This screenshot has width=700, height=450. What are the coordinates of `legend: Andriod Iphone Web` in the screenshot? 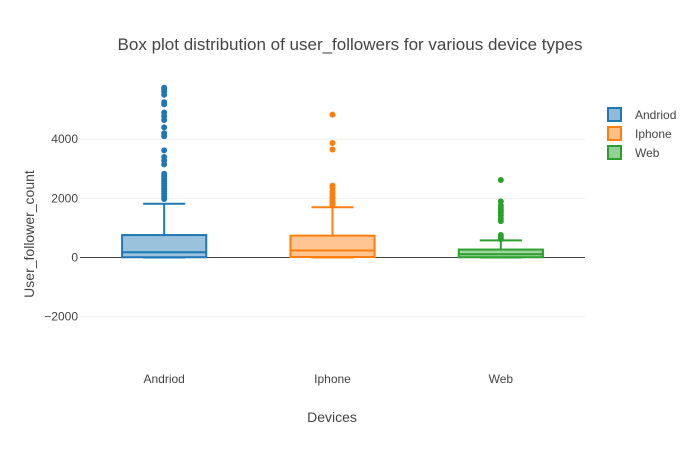 It's located at (641, 133).